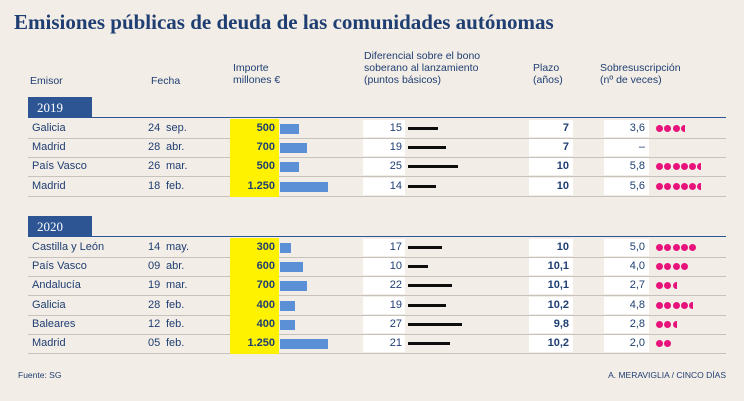 The image size is (744, 401). What do you see at coordinates (667, 375) in the screenshot?
I see `author-credit: A. MERAVIGLIA / CINCO DÍAS` at bounding box center [667, 375].